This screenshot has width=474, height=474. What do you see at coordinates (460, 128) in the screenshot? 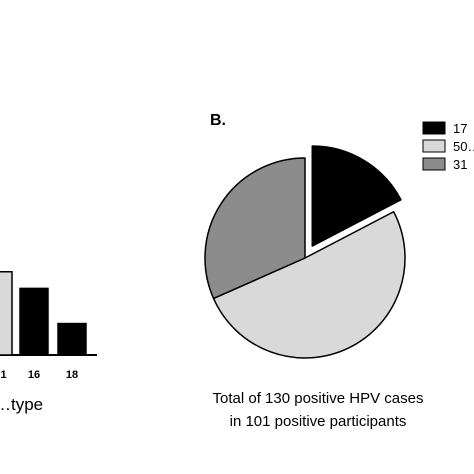
I see `legend-label: 17` at bounding box center [460, 128].